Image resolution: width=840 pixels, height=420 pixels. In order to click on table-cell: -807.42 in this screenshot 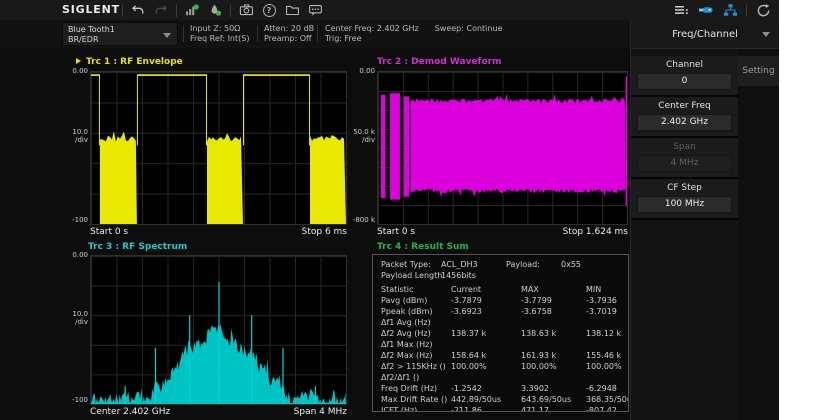, I will do `click(601, 409)`.